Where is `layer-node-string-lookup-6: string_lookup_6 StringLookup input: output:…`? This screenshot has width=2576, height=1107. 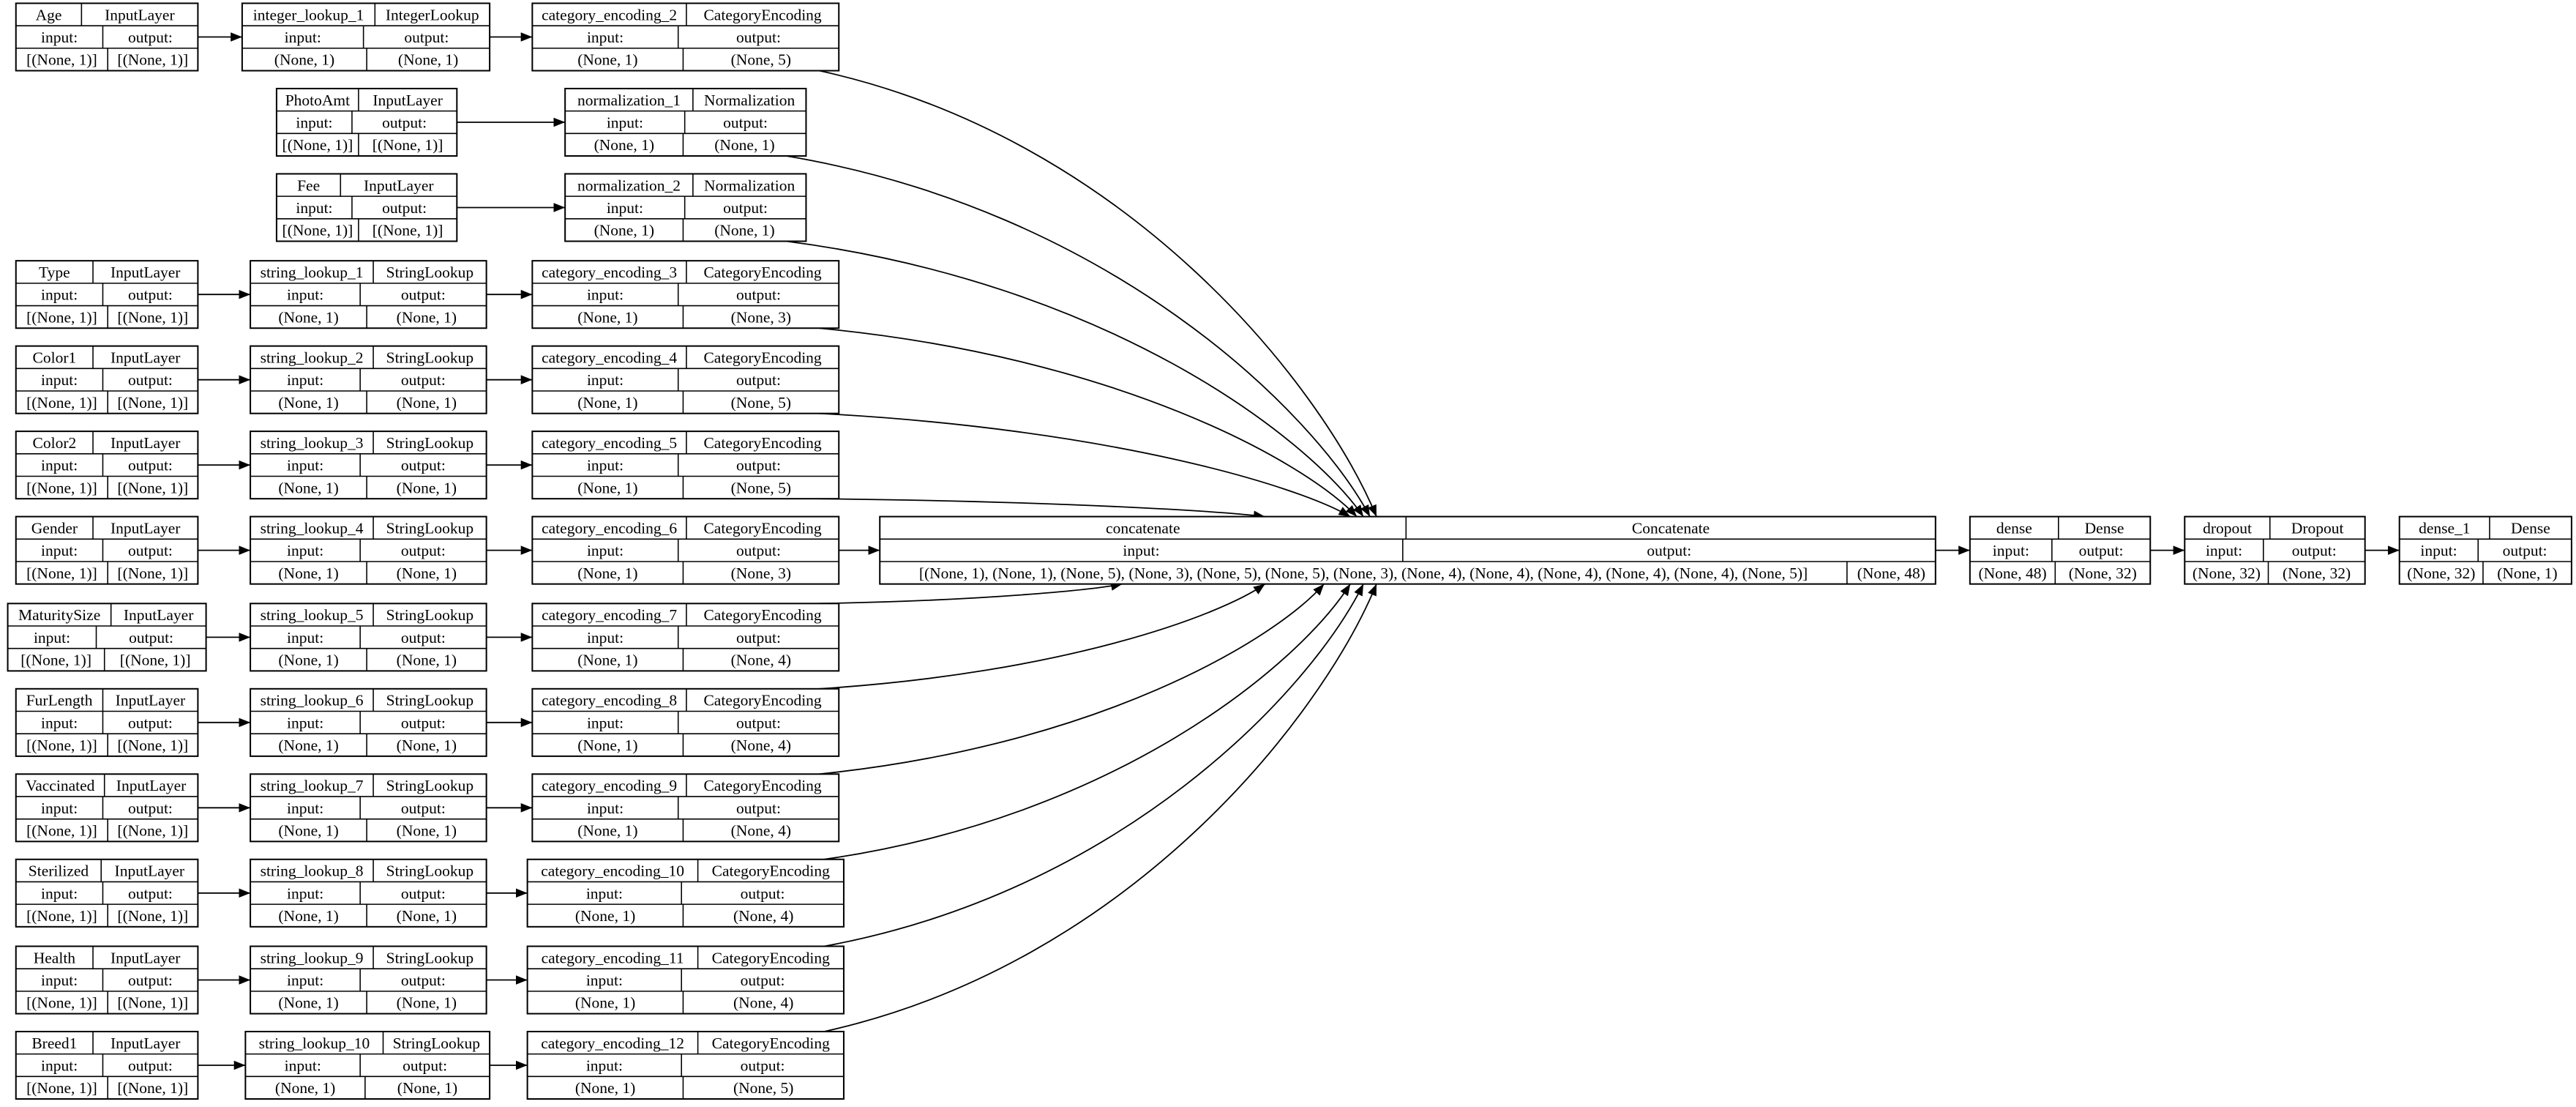
layer-node-string-lookup-6: string_lookup_6 StringLookup input: output:… is located at coordinates (368, 722).